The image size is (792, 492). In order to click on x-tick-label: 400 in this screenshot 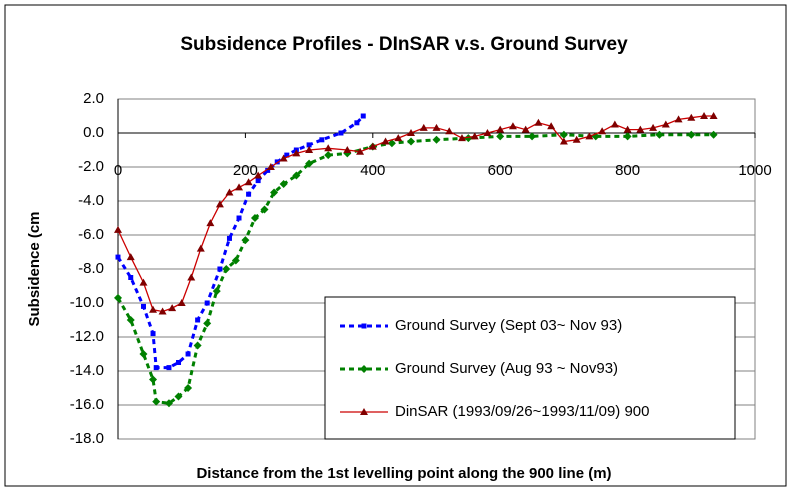, I will do `click(372, 170)`.